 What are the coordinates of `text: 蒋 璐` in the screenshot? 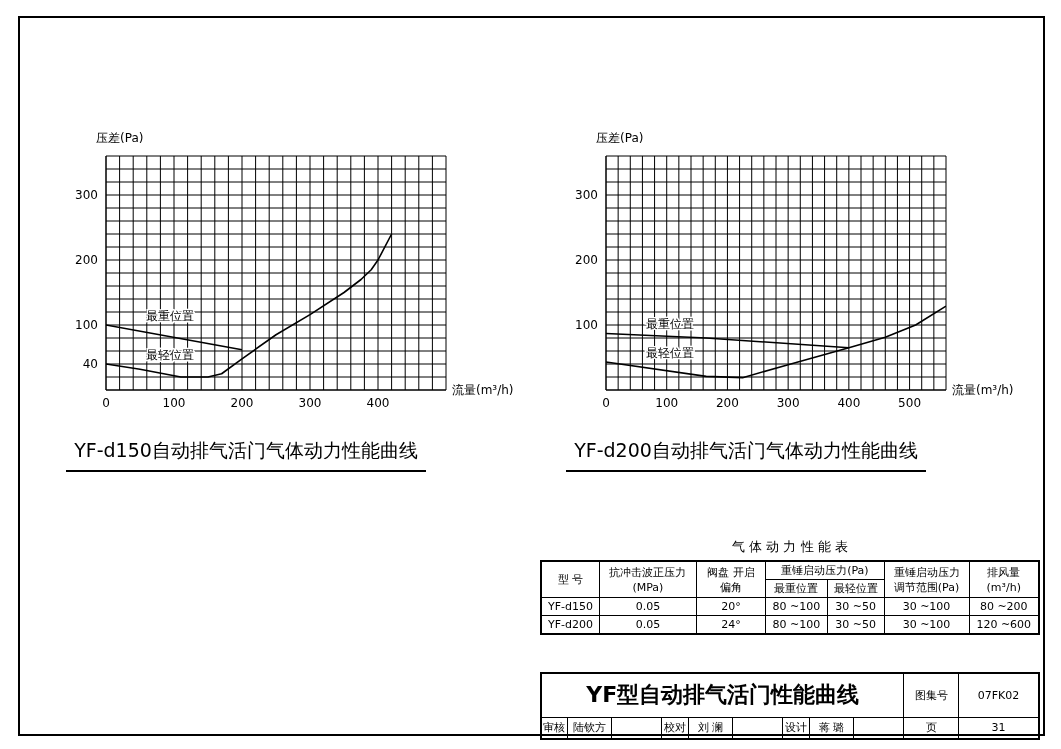 It's located at (831, 728).